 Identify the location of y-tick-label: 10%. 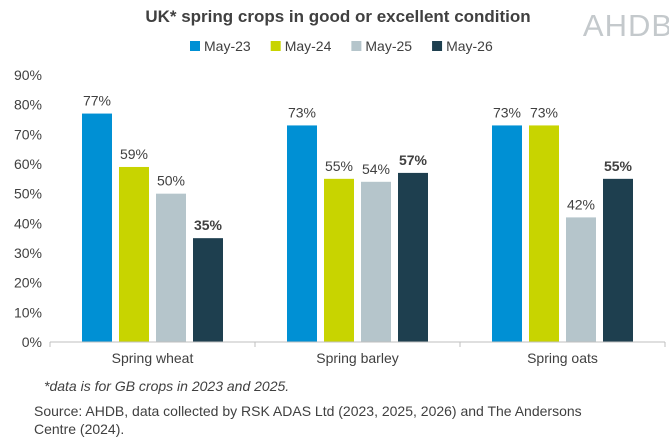
(28, 312).